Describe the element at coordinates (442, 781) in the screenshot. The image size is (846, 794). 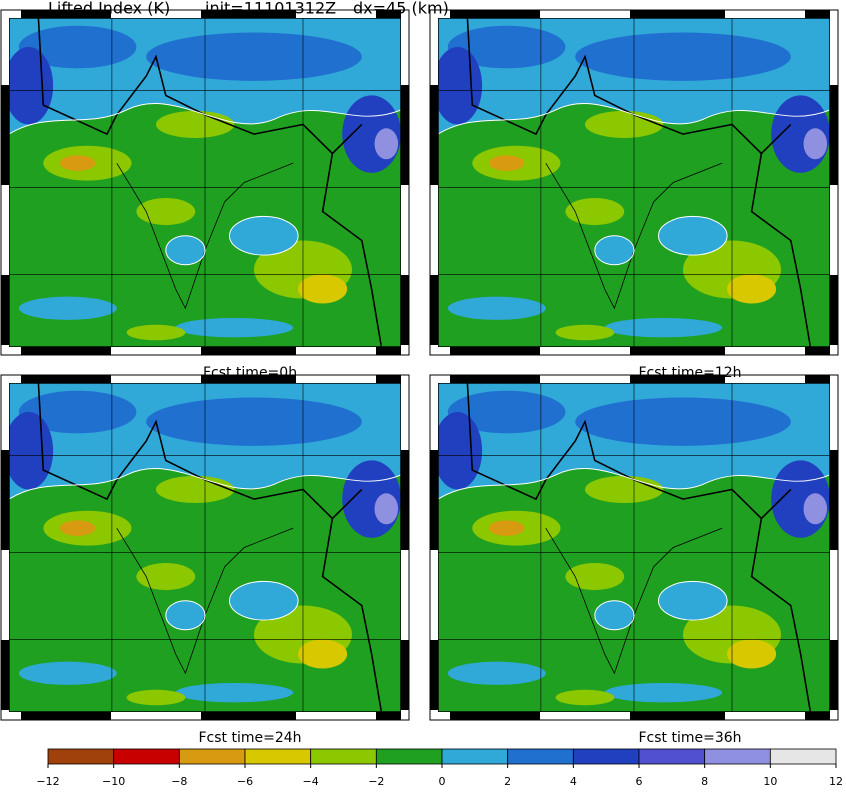
I see `tick-label: 0` at that location.